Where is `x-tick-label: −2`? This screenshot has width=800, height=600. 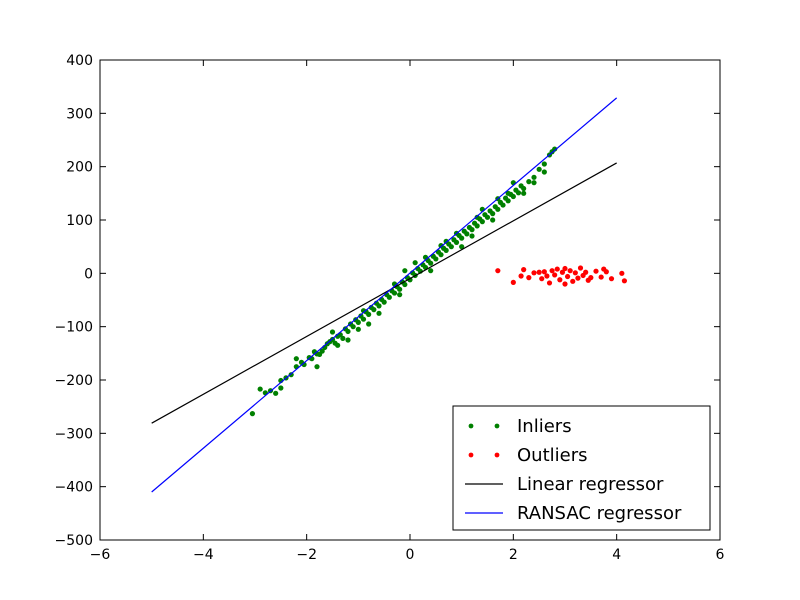
x-tick-label: −2 is located at coordinates (306, 555).